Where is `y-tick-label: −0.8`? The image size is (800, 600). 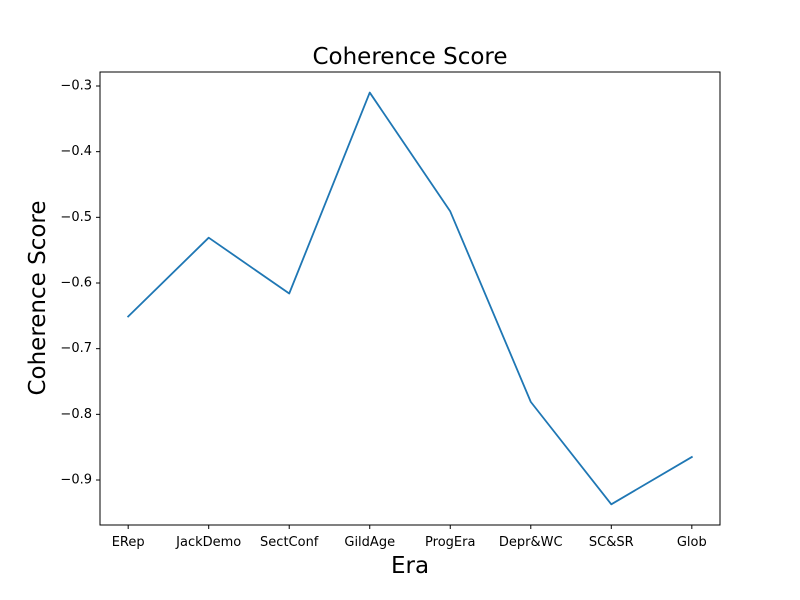
y-tick-label: −0.8 is located at coordinates (76, 414).